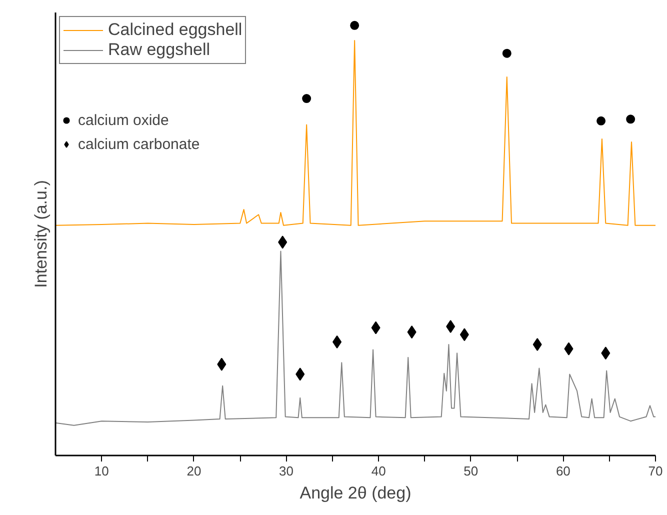 The image size is (667, 515). Describe the element at coordinates (655, 471) in the screenshot. I see `x-tick-label: 70` at that location.